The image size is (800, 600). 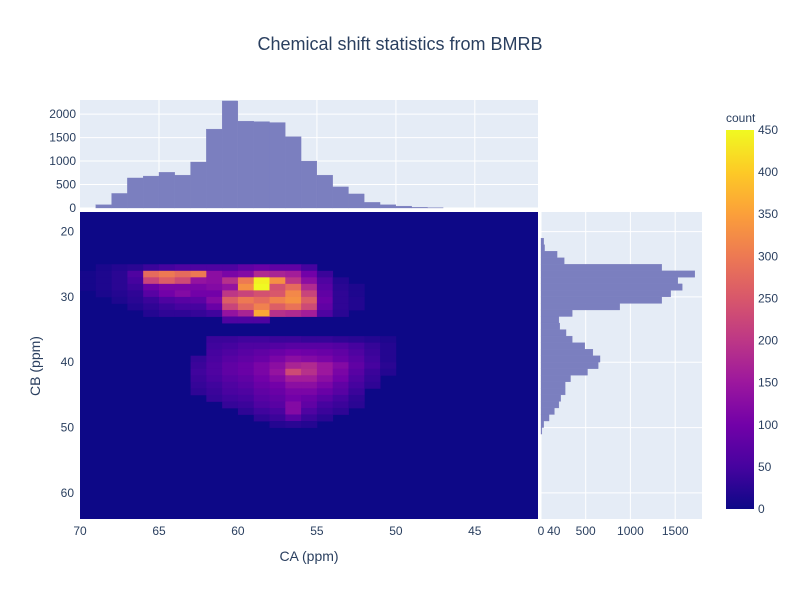 I want to click on right-histogram-x-ticks: 0 500 1000 1500, so click(x=613, y=531).